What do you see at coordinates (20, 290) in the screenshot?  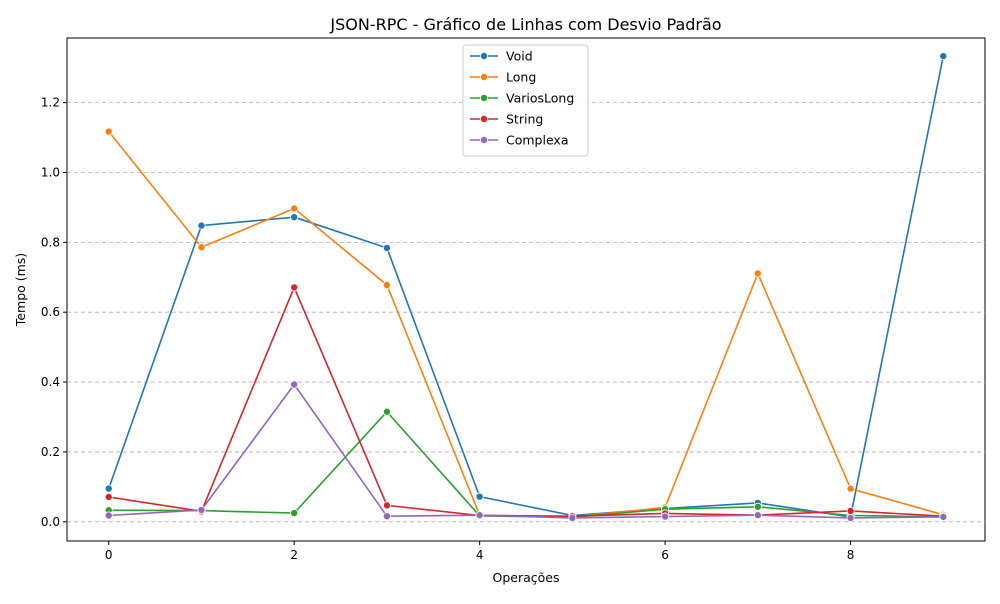 I see `y-axis-title: Tempo (ms)` at bounding box center [20, 290].